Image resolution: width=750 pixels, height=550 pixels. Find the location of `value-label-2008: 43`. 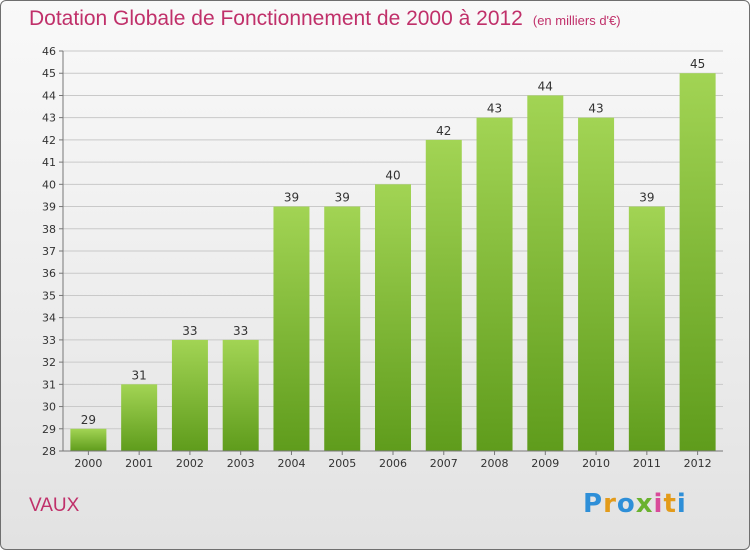

value-label-2008: 43 is located at coordinates (494, 109).